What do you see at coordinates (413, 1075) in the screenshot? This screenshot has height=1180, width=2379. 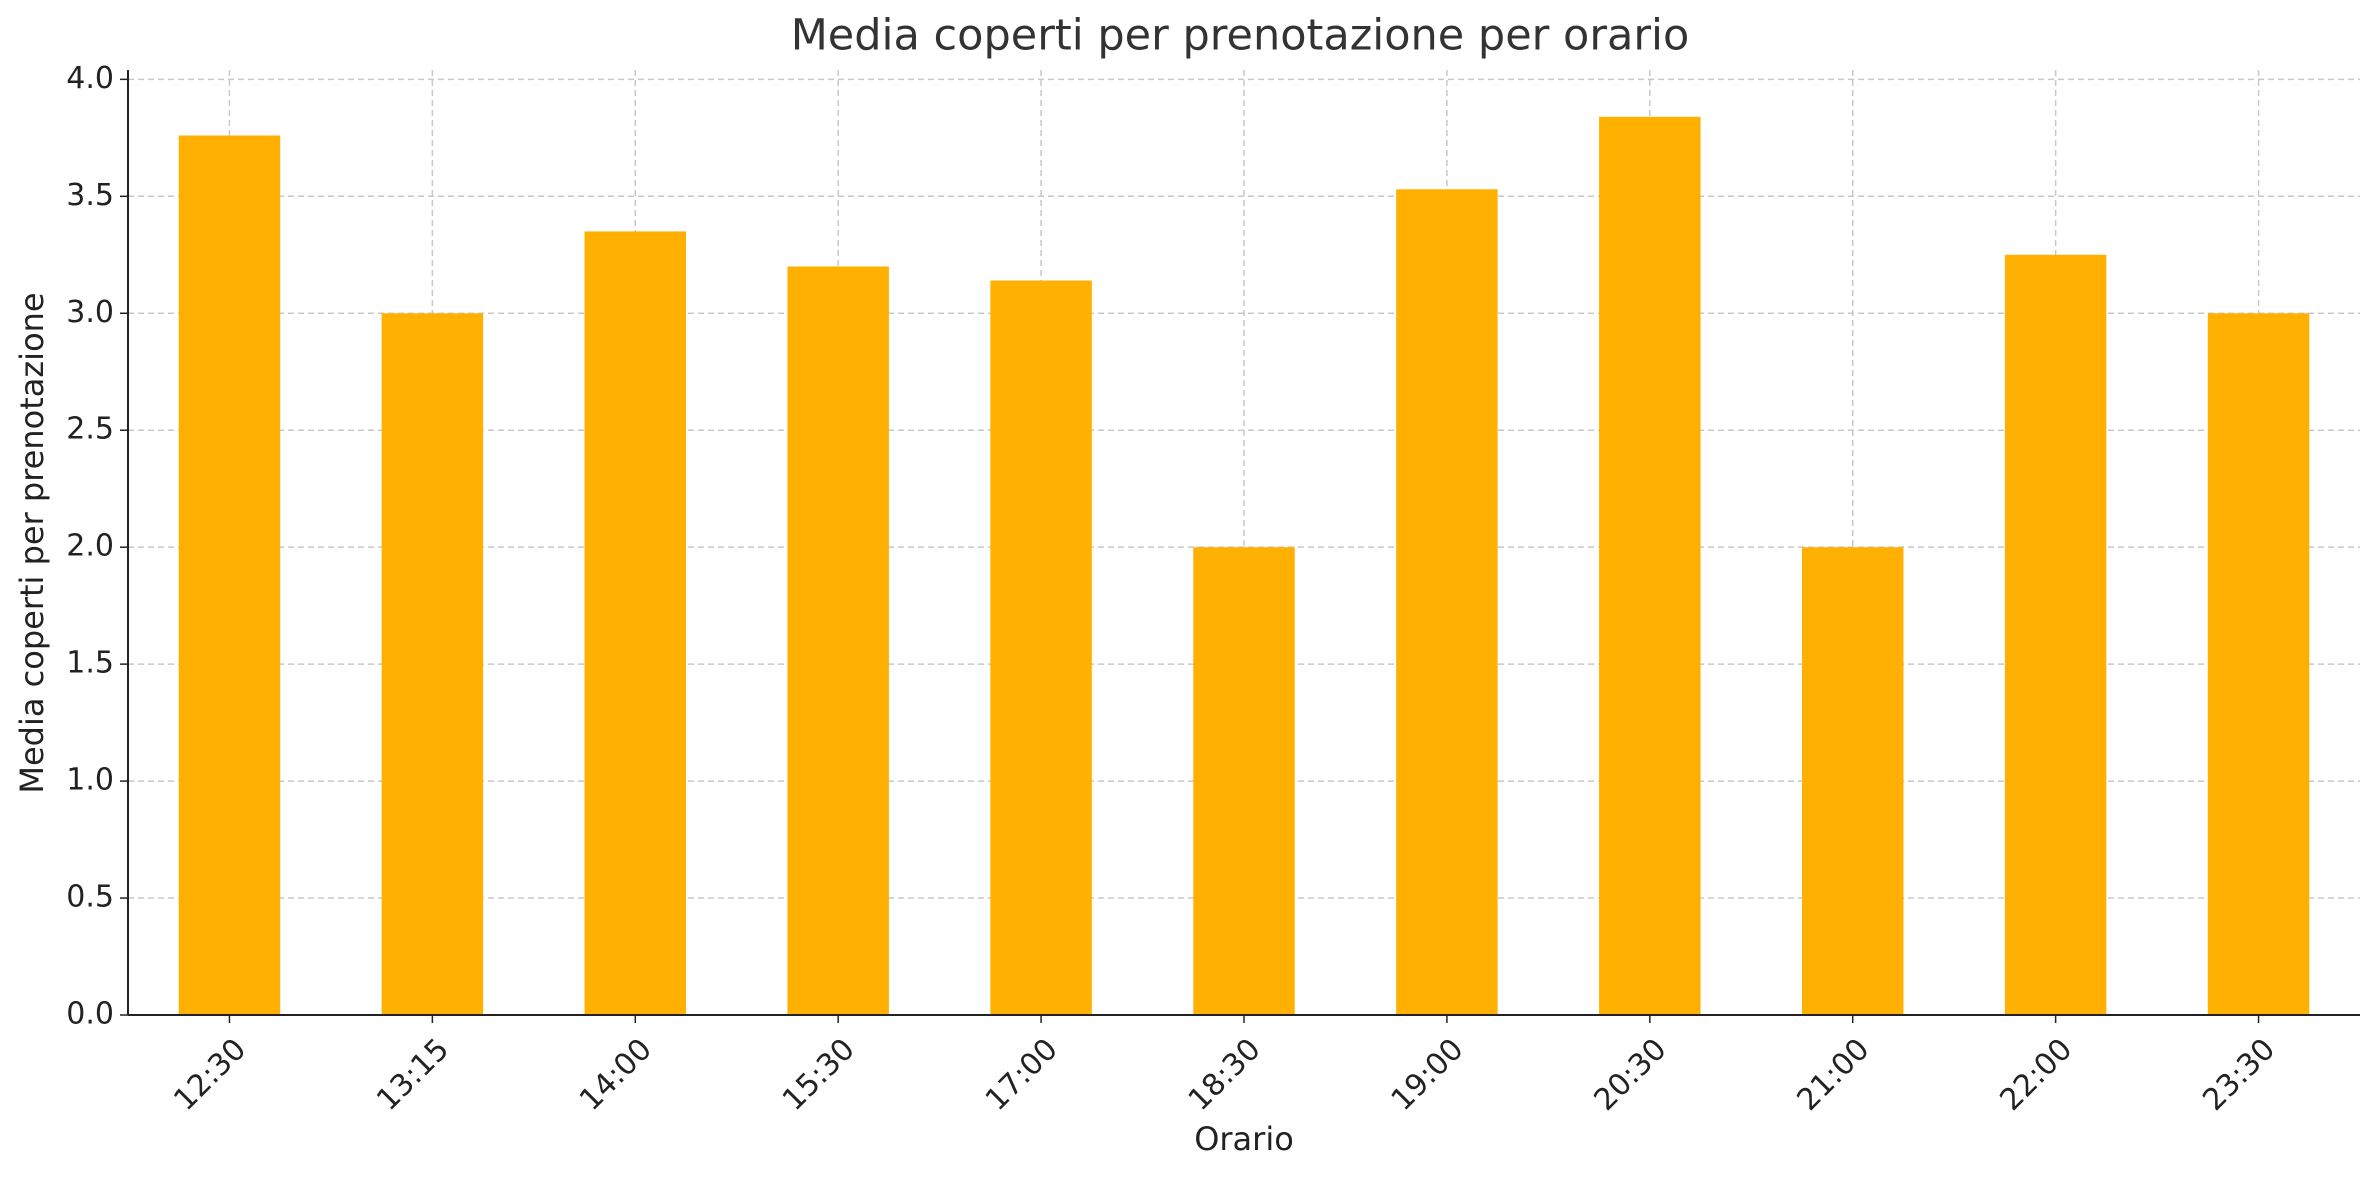 I see `x-tick-label: 13:15` at bounding box center [413, 1075].